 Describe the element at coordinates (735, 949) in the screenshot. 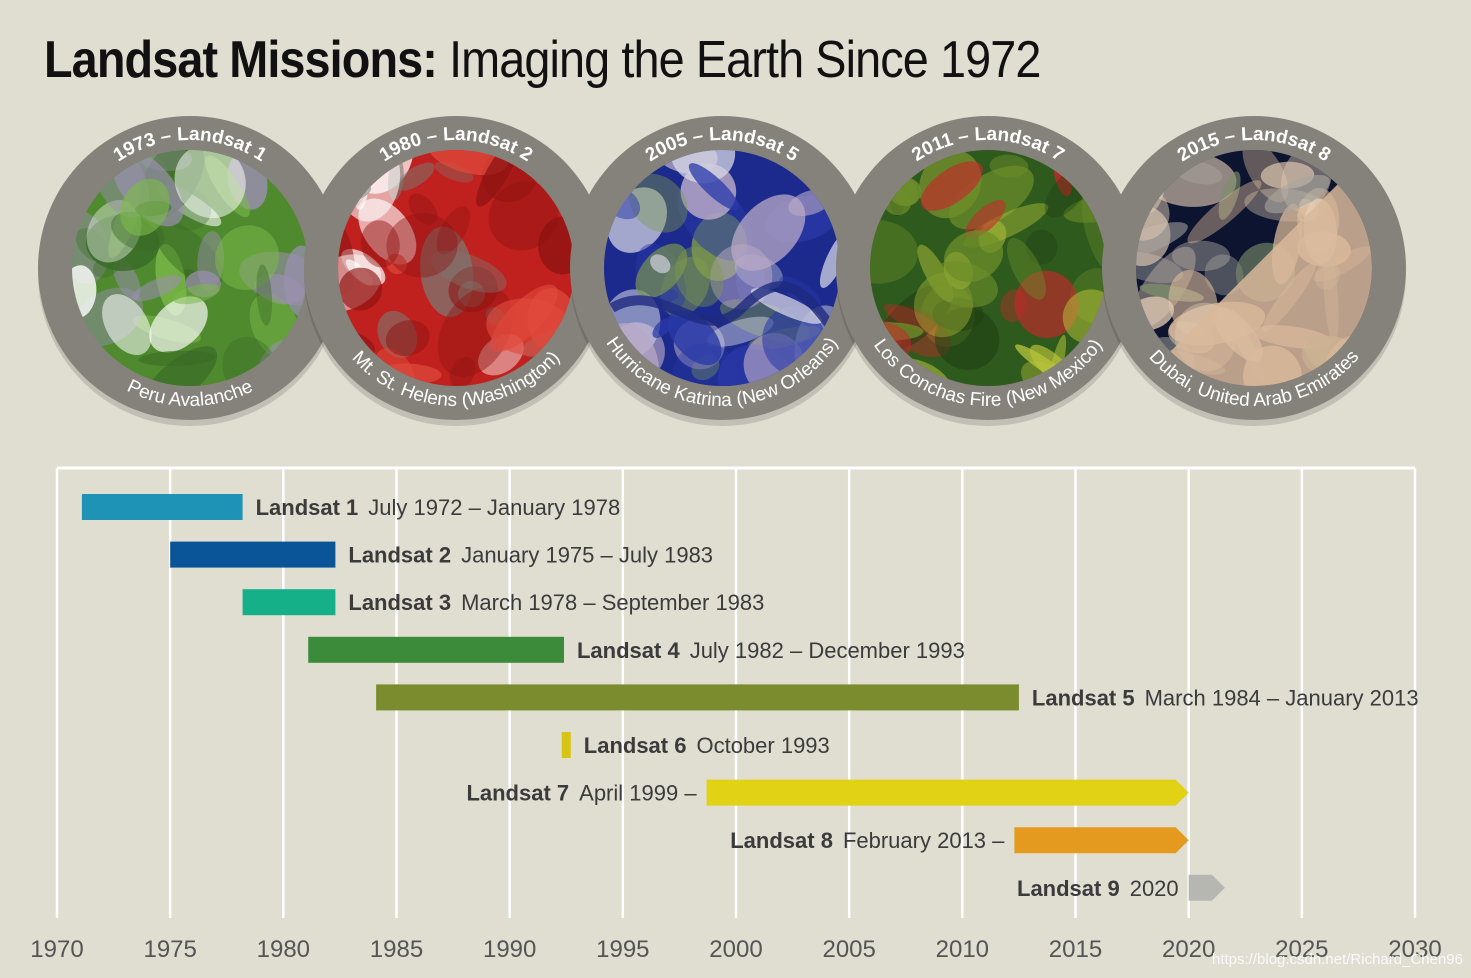

I see `x-tick-label: 2000` at that location.